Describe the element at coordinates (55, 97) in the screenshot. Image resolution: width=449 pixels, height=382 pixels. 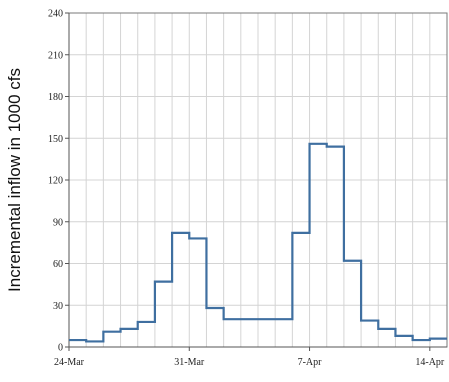
I see `y-tick-label: 180` at that location.